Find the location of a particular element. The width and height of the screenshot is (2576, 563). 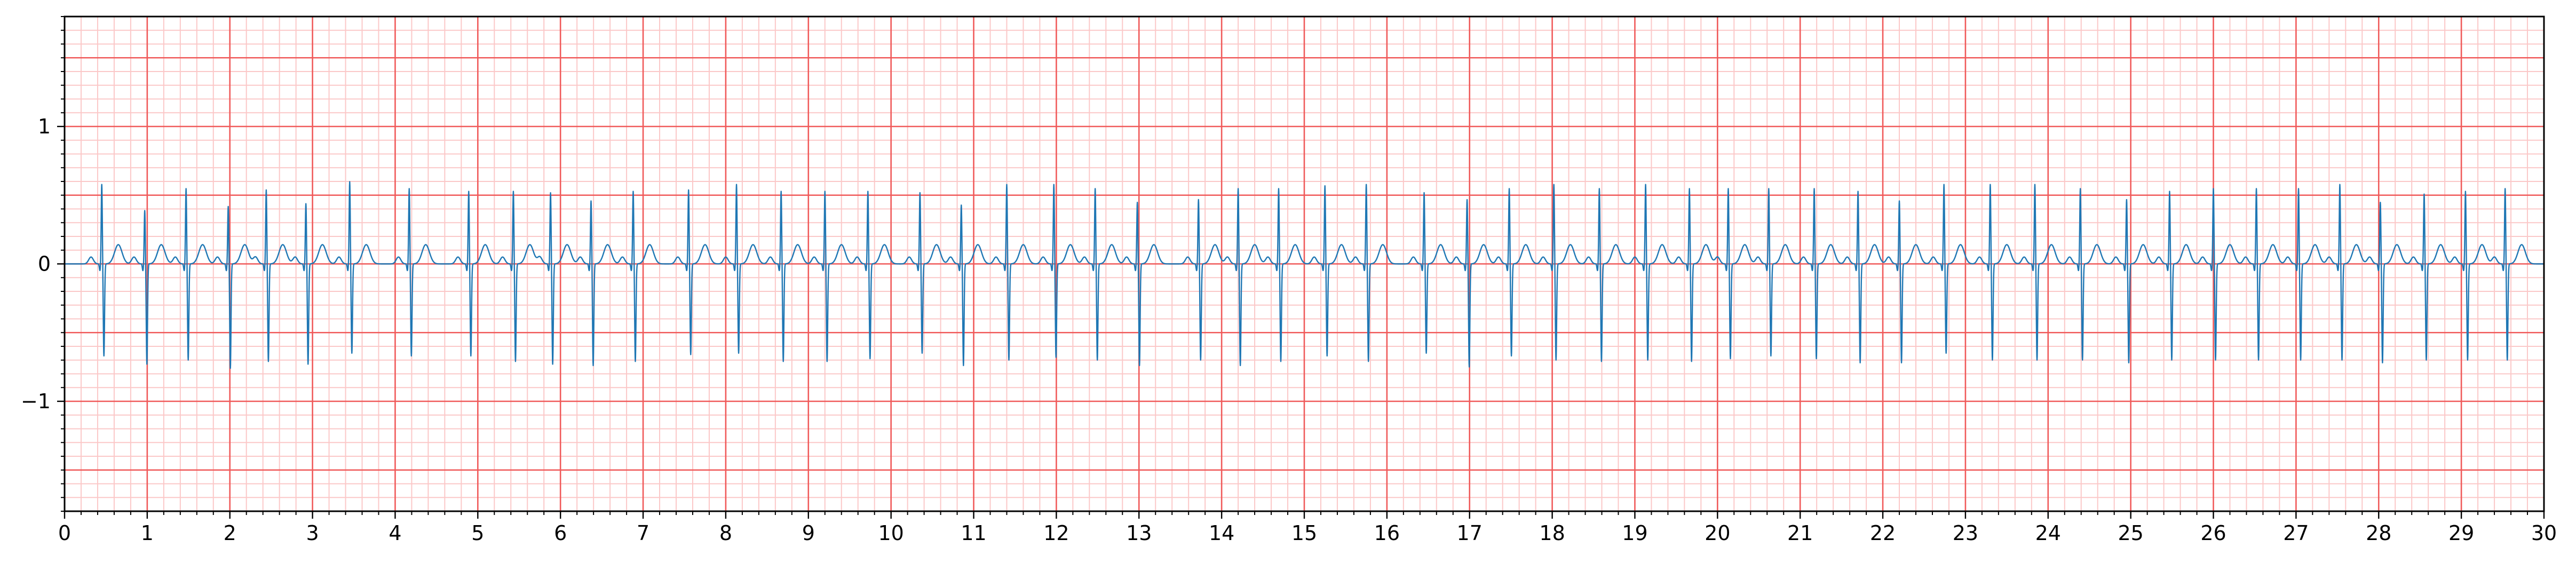

x-tick-label: 12 is located at coordinates (1056, 533).